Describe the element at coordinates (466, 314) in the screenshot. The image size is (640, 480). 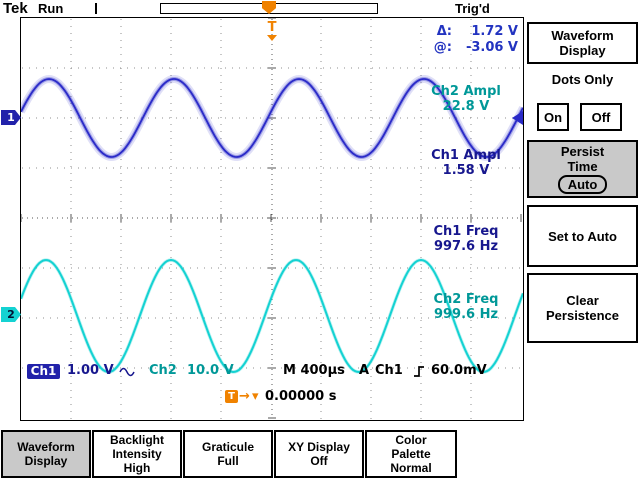
I see `measurement-value: 999.6 Hz` at that location.